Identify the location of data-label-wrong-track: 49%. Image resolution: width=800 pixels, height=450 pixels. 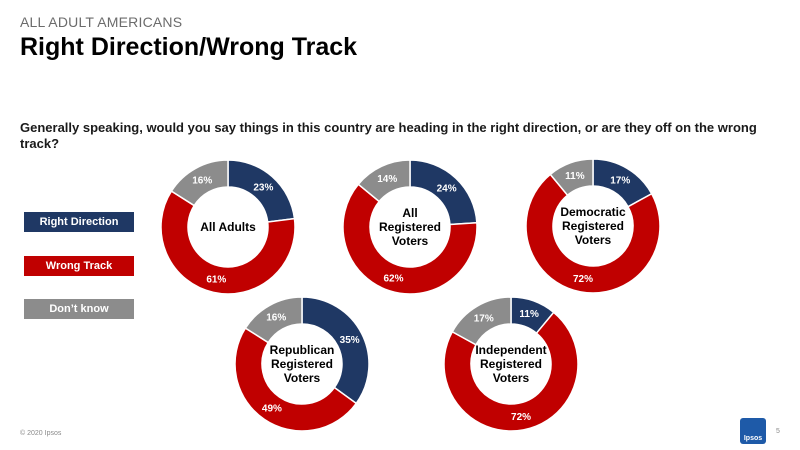
(272, 409).